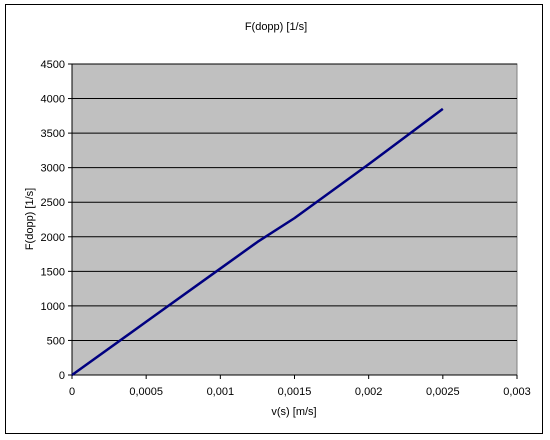 This screenshot has width=550, height=440. Describe the element at coordinates (53, 238) in the screenshot. I see `y-tick-label: 2000` at that location.